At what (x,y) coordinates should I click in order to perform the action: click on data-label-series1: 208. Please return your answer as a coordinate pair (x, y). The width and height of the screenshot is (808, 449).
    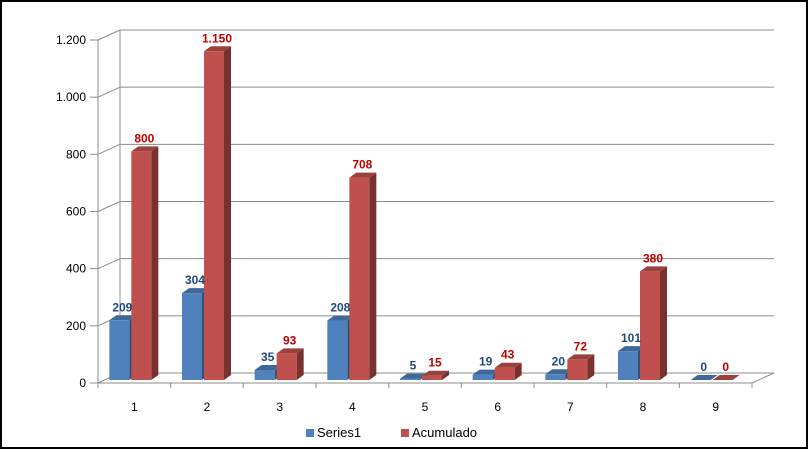
    Looking at the image, I should click on (340, 308).